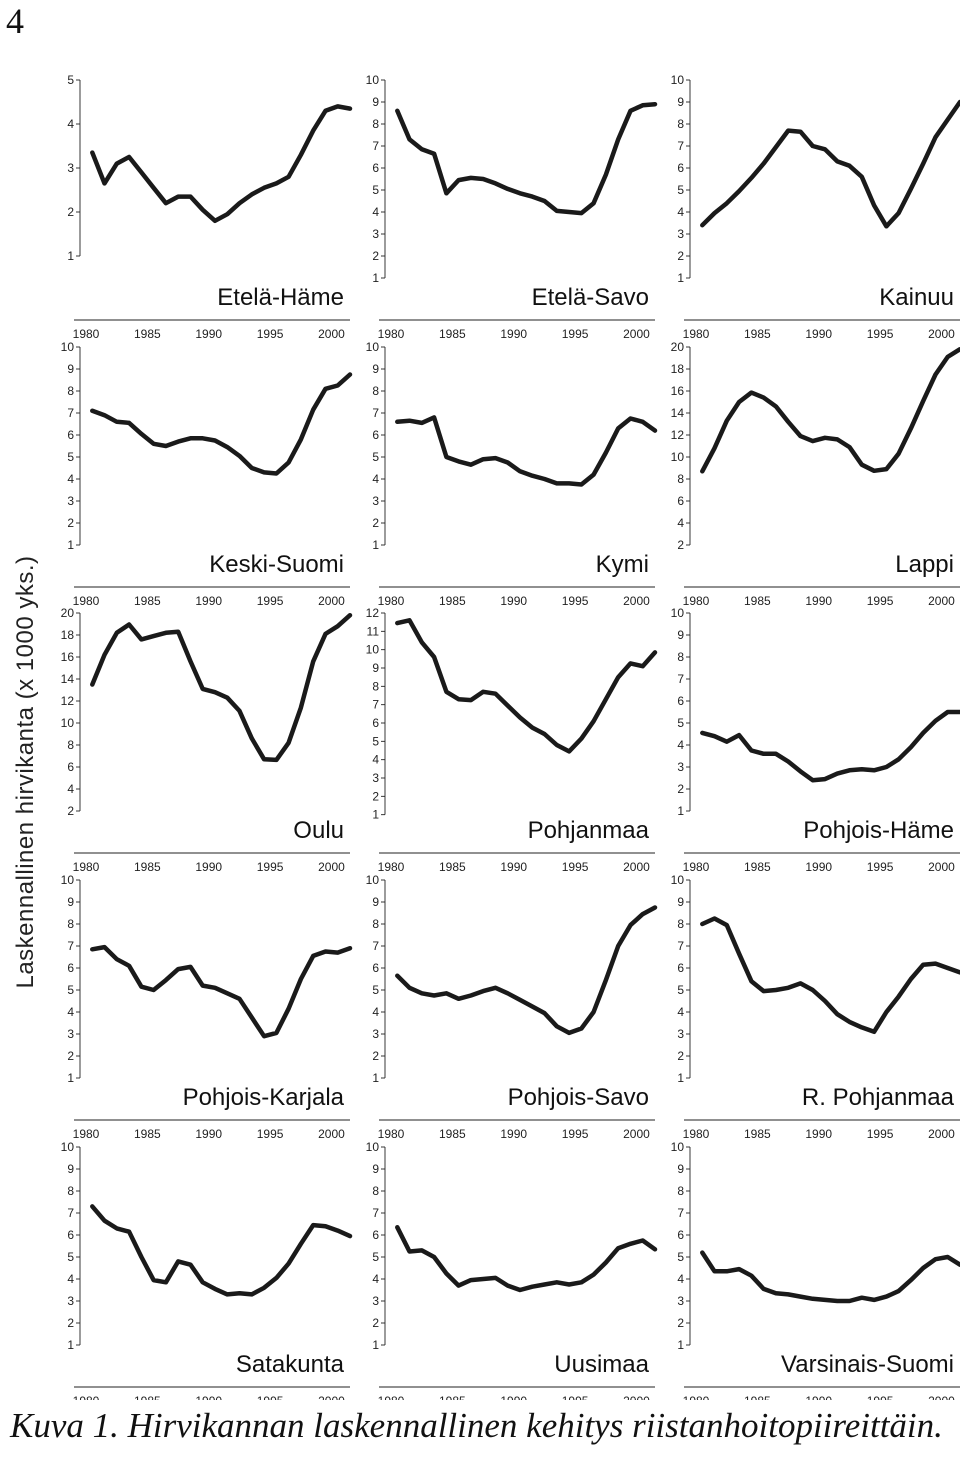 This screenshot has width=960, height=1474. I want to click on series-line-uusimaa, so click(526, 1259).